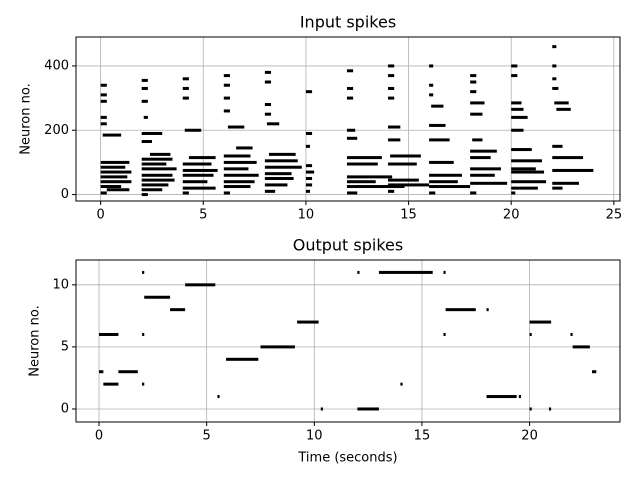 The height and width of the screenshot is (480, 640). What do you see at coordinates (347, 458) in the screenshot?
I see `x-axis-label: Time (seconds)` at bounding box center [347, 458].